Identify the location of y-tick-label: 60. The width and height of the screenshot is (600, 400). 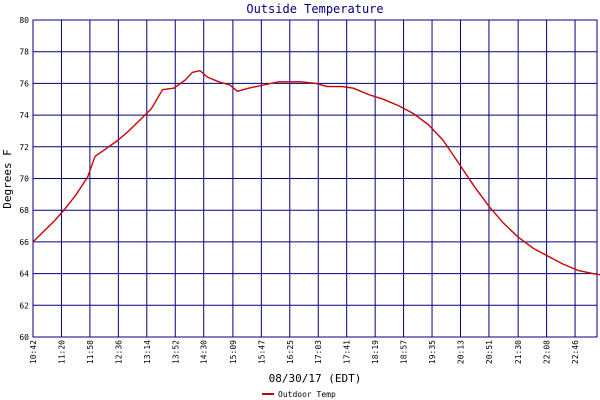
(24, 337).